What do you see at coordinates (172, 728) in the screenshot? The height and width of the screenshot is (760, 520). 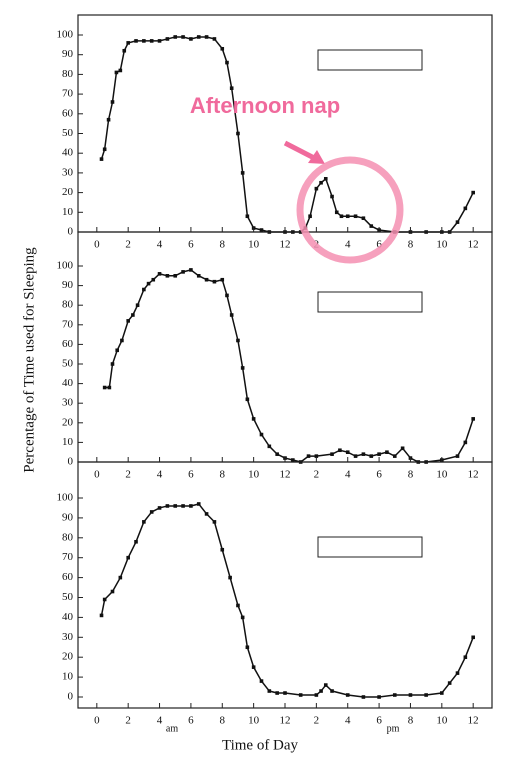 I see `am-label: am` at bounding box center [172, 728].